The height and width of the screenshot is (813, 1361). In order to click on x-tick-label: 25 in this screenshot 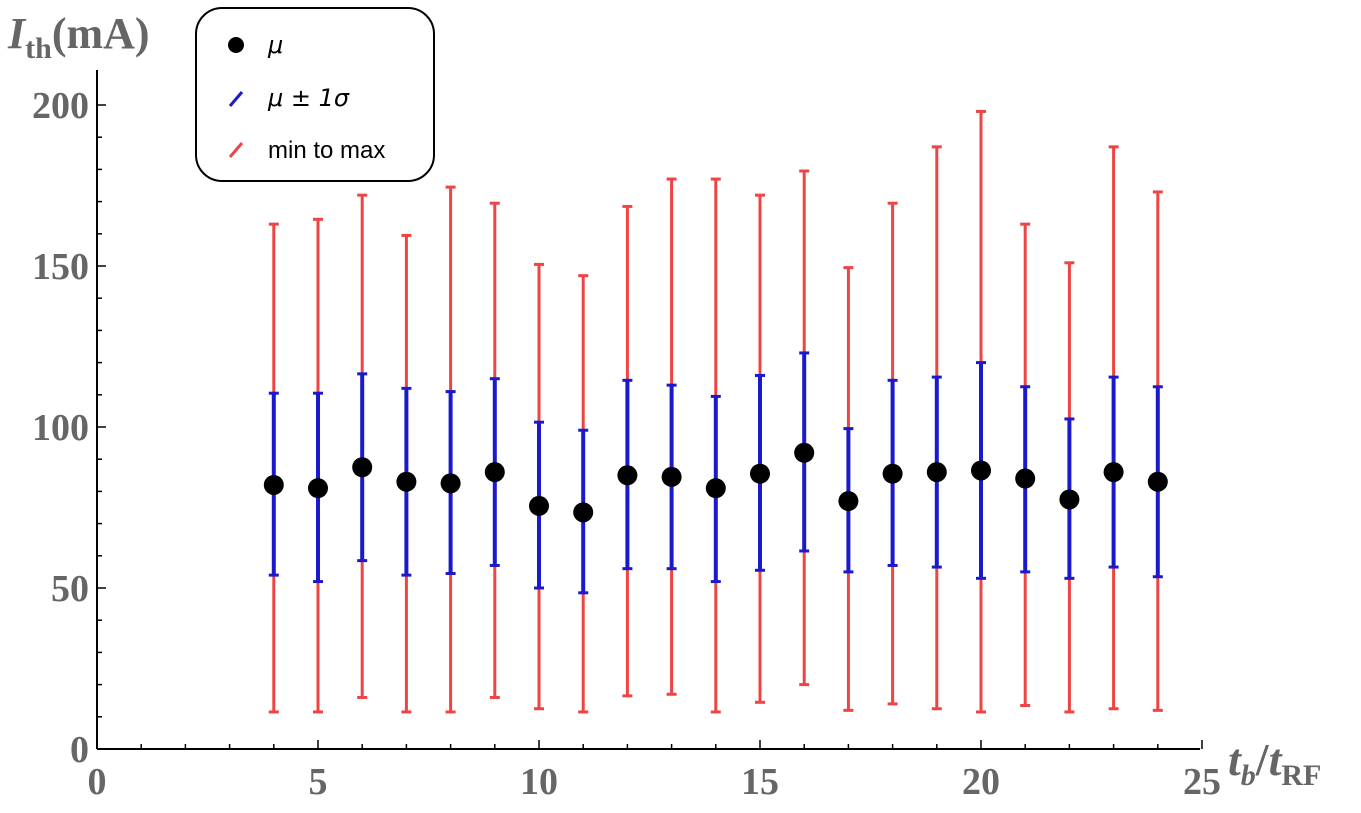, I will do `click(1202, 782)`.